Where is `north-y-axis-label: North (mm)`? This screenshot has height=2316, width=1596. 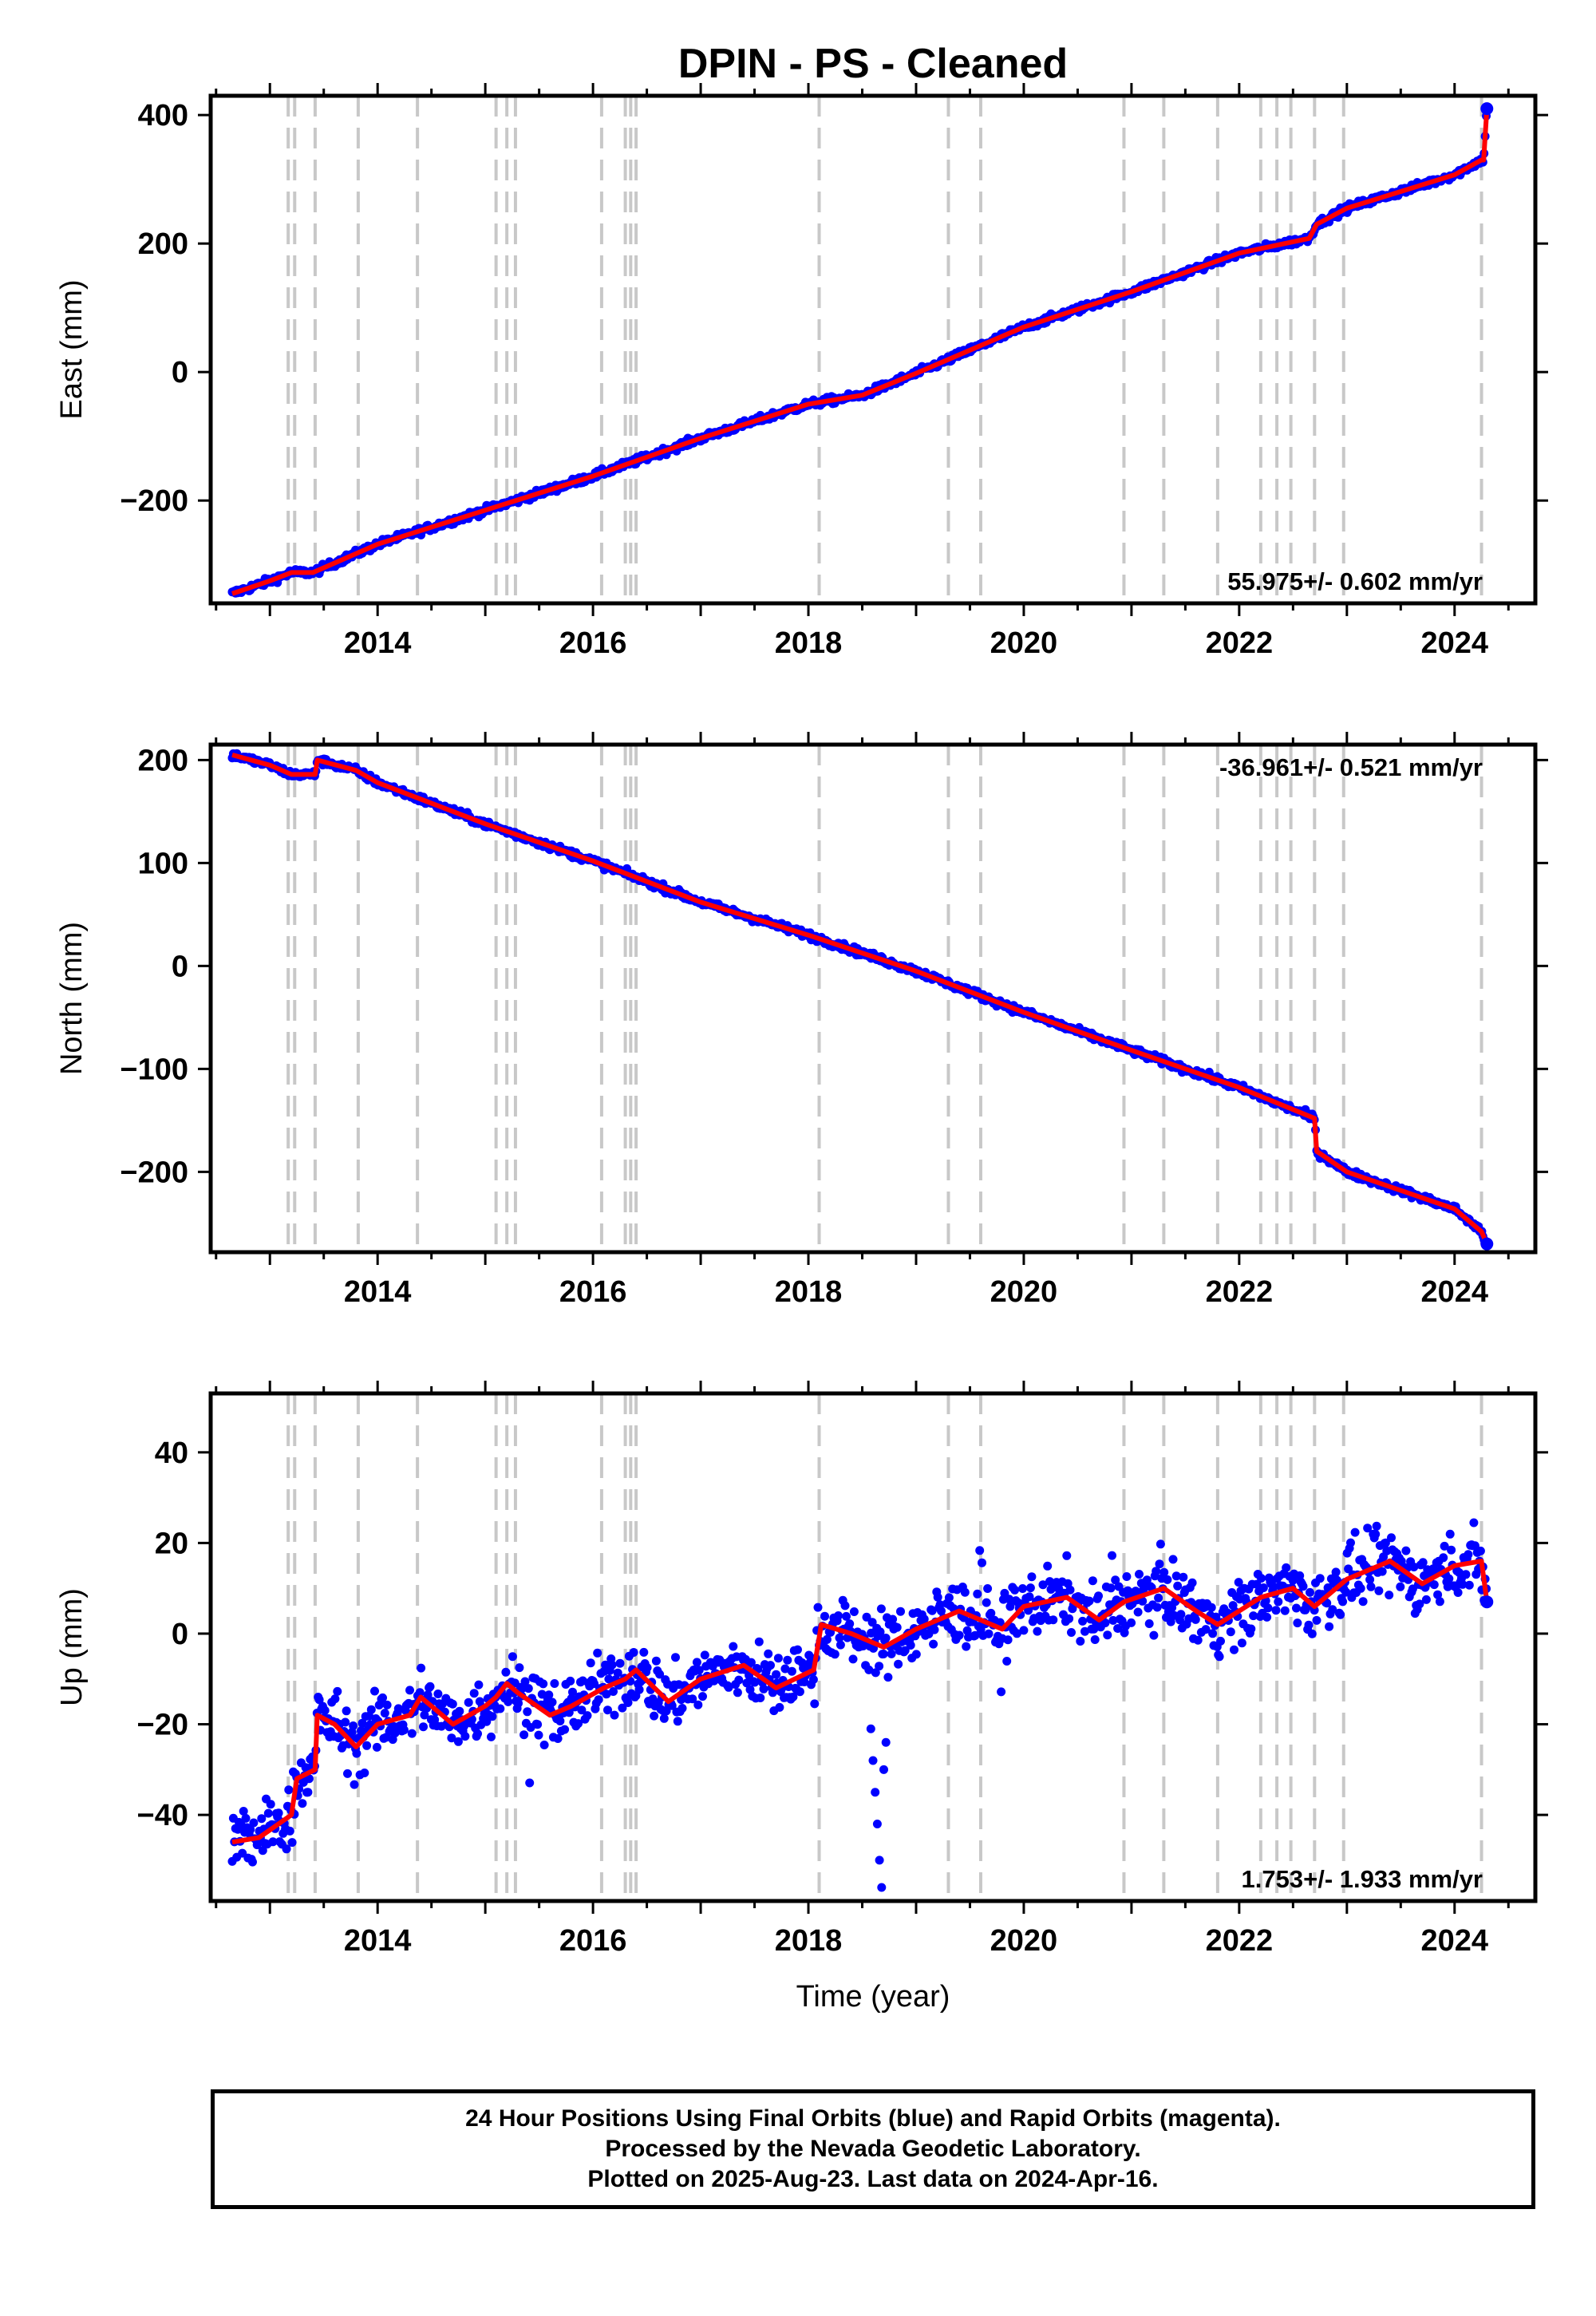 north-y-axis-label: North (mm) is located at coordinates (72, 998).